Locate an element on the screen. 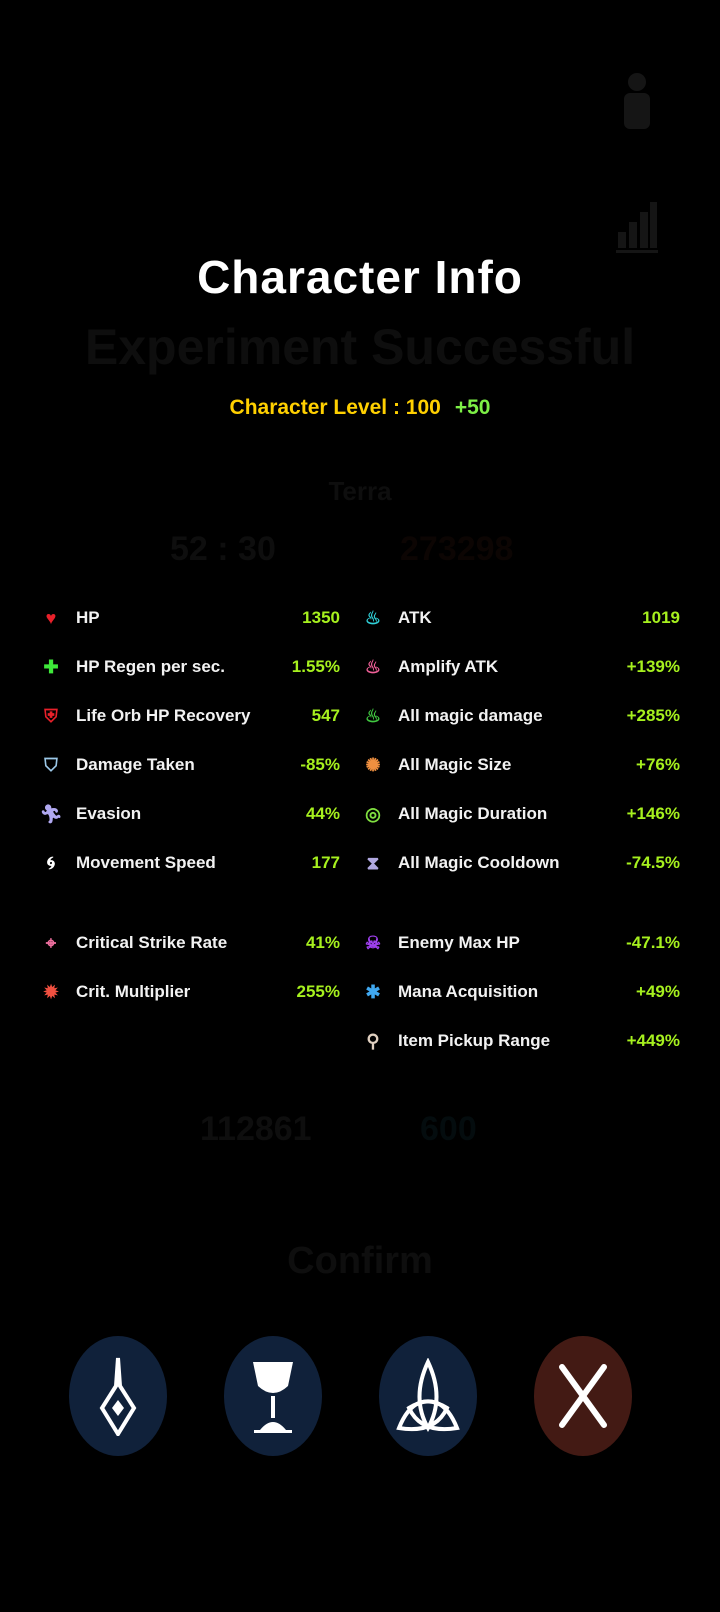 Image resolution: width=720 pixels, height=1612 pixels. close-button is located at coordinates (583, 1396).